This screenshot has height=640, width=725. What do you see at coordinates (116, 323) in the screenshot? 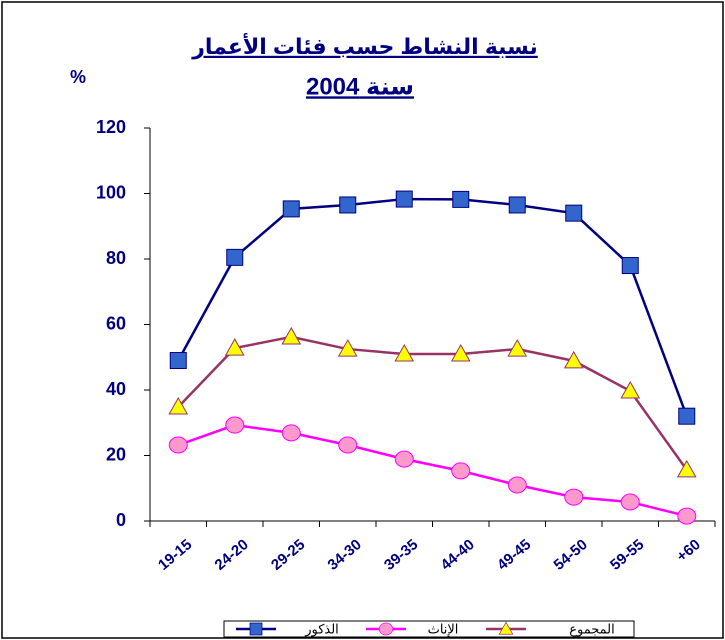
I see `y-tick-label: 60` at bounding box center [116, 323].